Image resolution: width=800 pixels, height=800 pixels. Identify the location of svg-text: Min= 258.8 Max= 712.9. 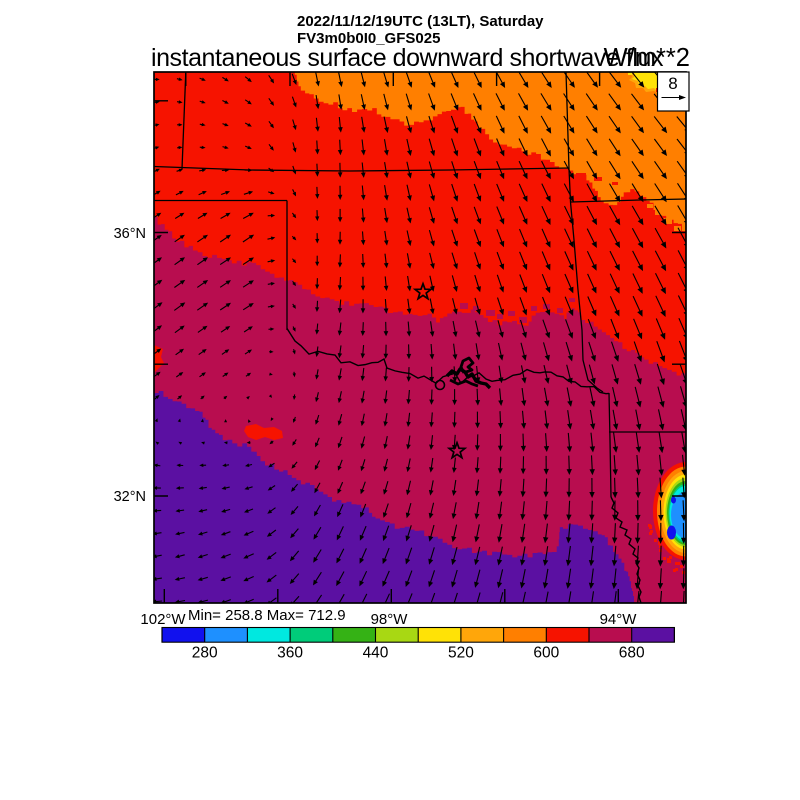
(267, 615).